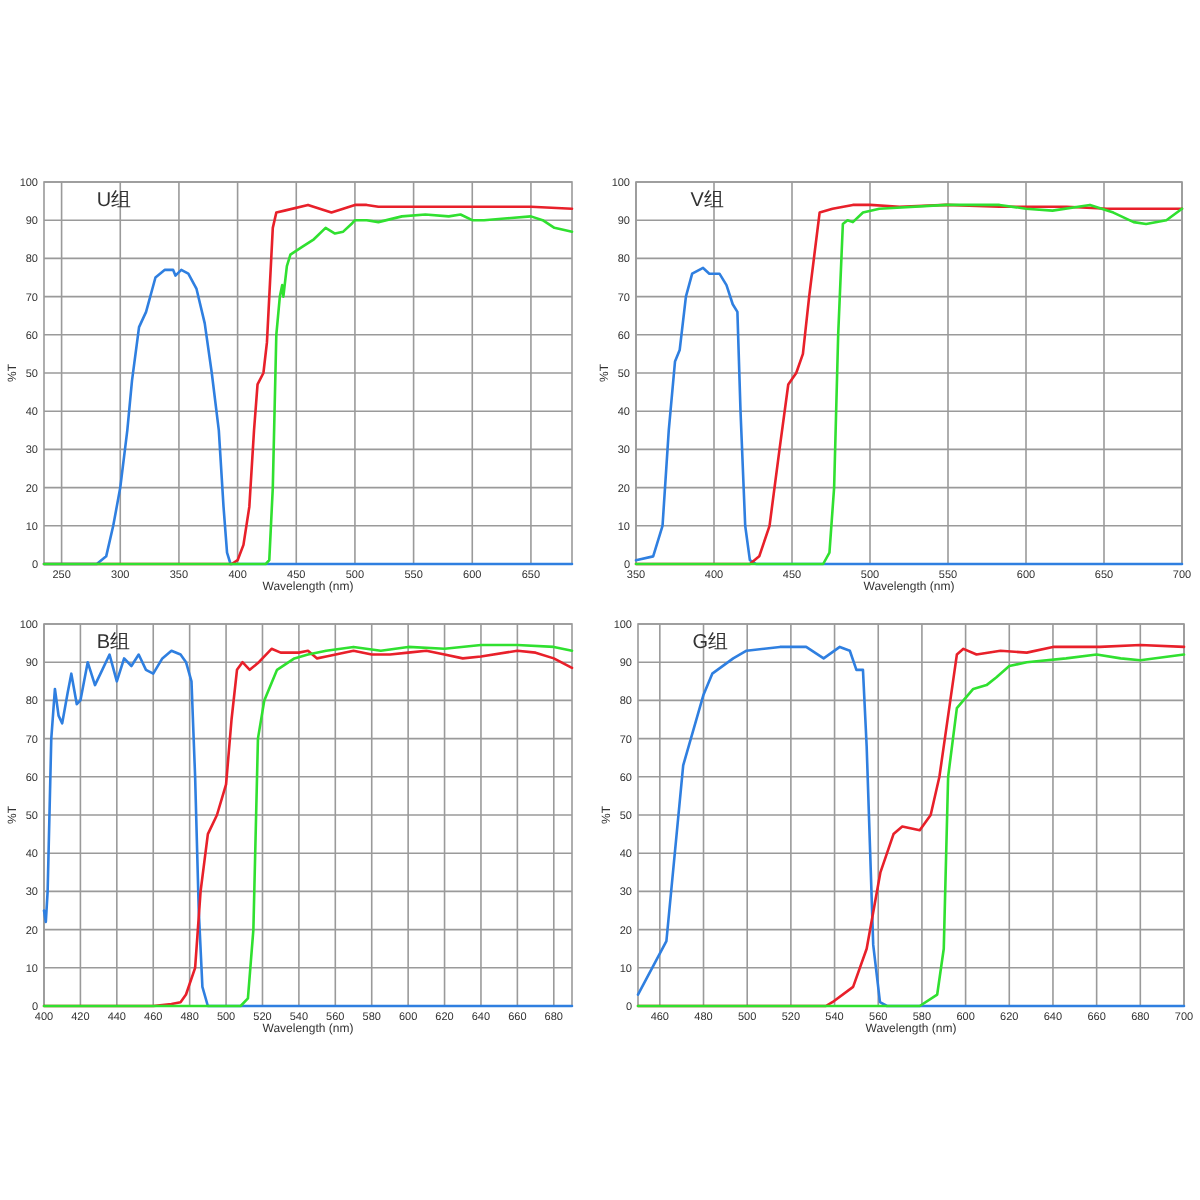 The height and width of the screenshot is (1200, 1200). I want to click on chart-title: U组, so click(114, 200).